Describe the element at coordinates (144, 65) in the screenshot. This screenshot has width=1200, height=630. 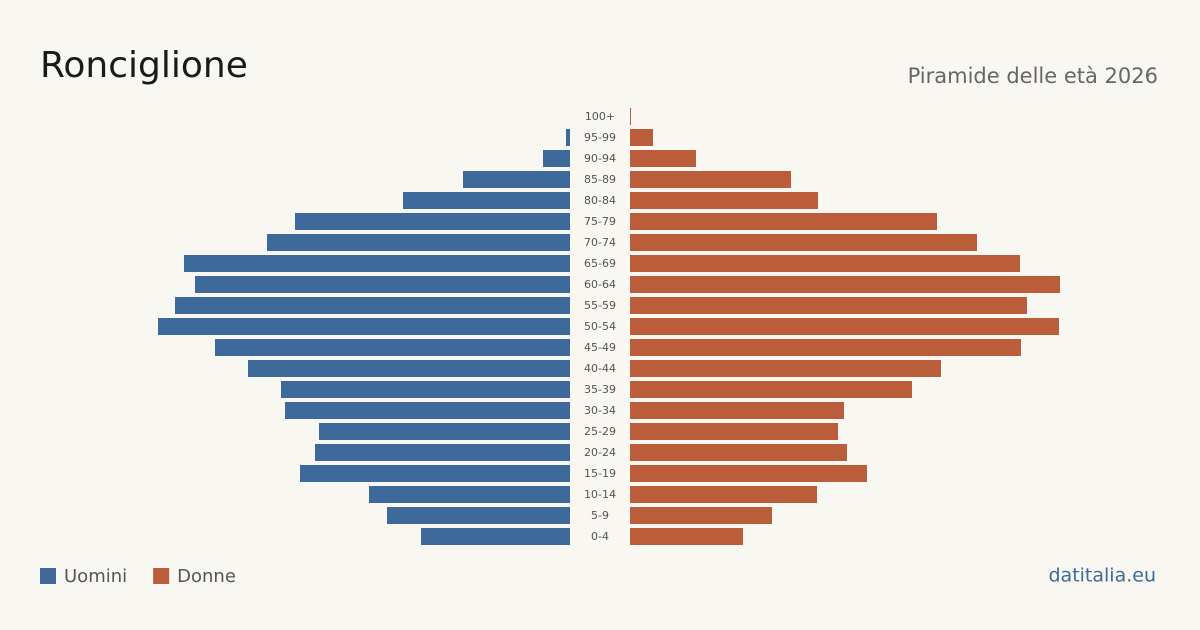
I see `chart-title: Ronciglione` at that location.